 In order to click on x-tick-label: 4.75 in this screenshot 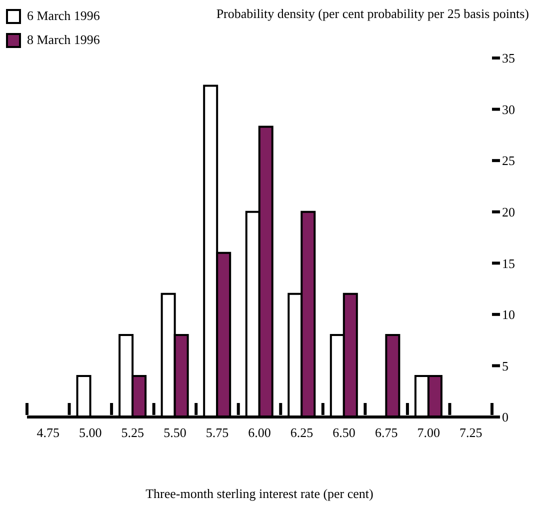, I will do `click(48, 432)`.